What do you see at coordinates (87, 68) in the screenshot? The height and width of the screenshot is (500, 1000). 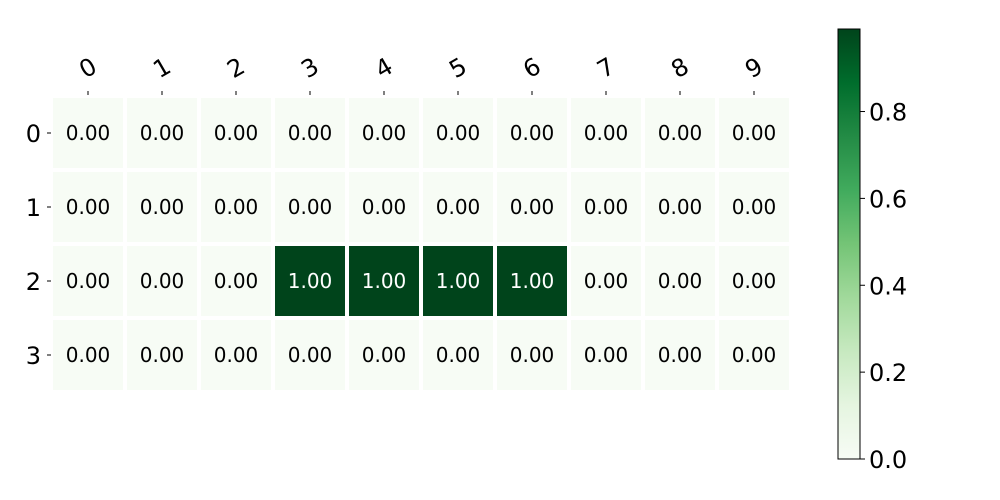 I see `x-tick-label: 0` at bounding box center [87, 68].